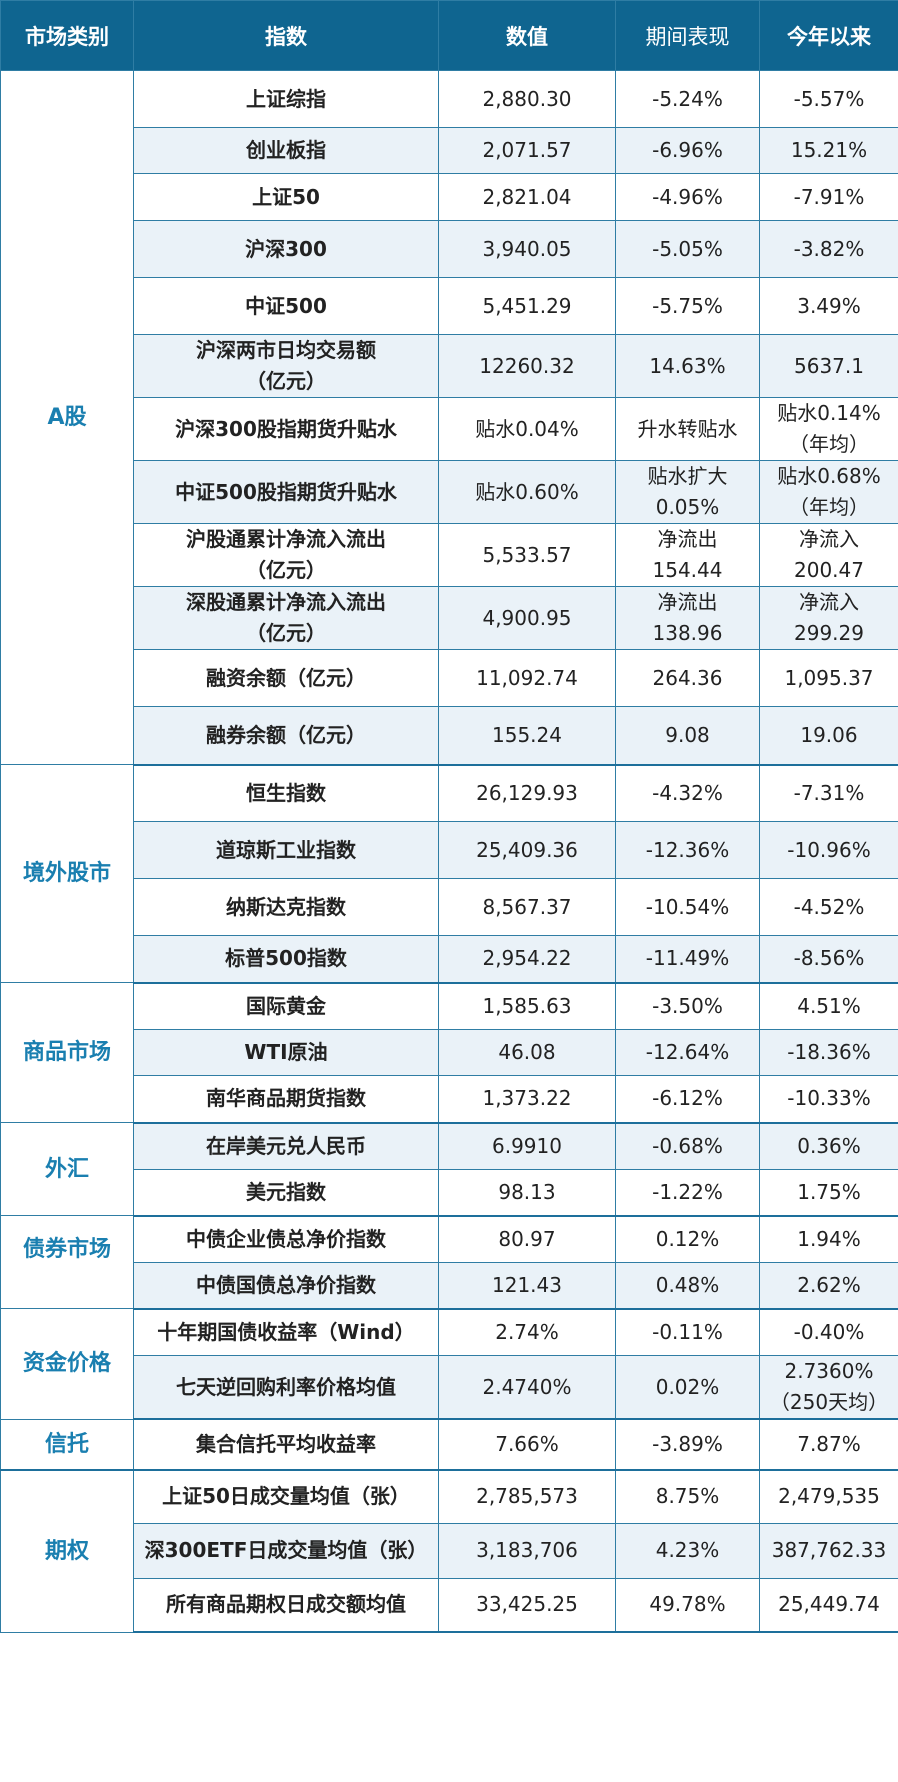 The height and width of the screenshot is (1782, 898). I want to click on category-cell: 期权, so click(67, 1551).